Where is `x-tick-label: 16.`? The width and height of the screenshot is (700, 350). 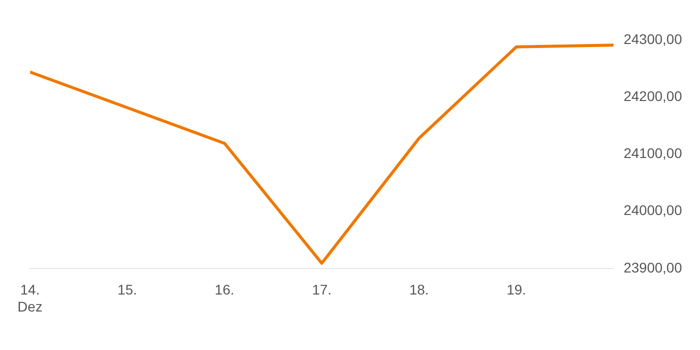
x-tick-label: 16. is located at coordinates (224, 290).